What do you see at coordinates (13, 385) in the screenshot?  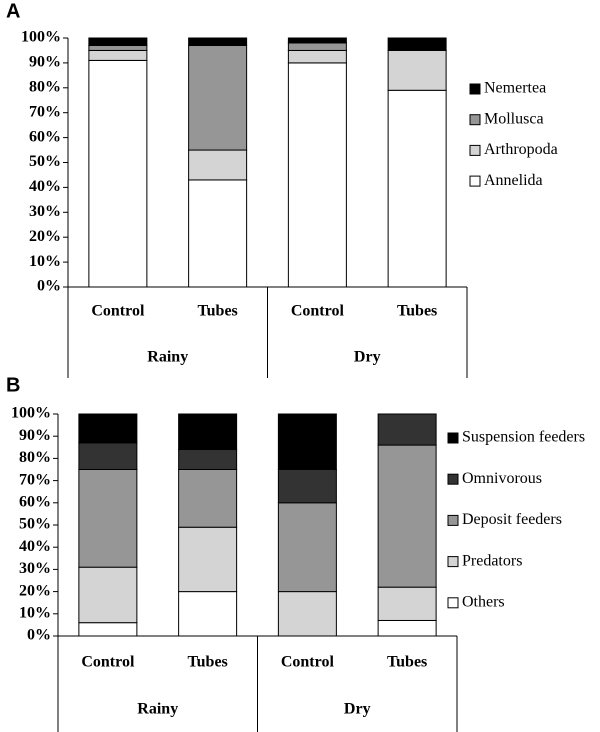 I see `panel-label: B` at bounding box center [13, 385].